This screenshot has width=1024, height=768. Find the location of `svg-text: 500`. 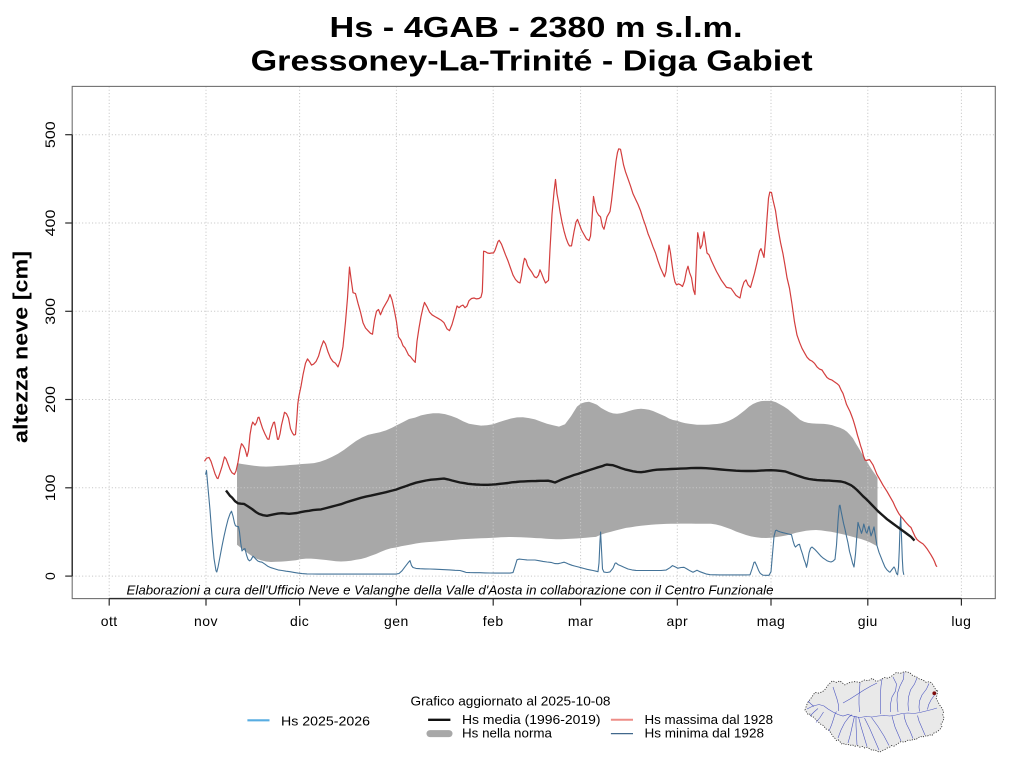

svg-text: 500 is located at coordinates (50, 134).